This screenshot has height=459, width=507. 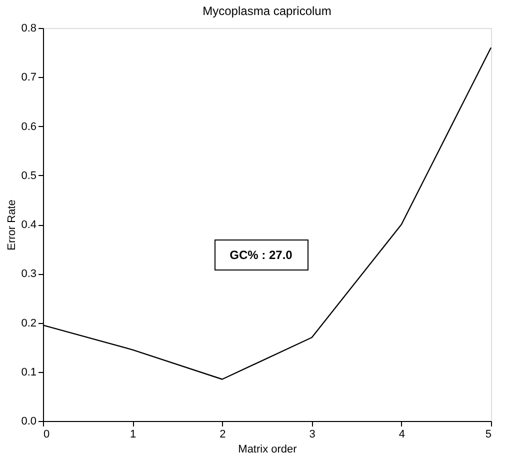 I want to click on x-tick-label: 3, so click(x=312, y=434).